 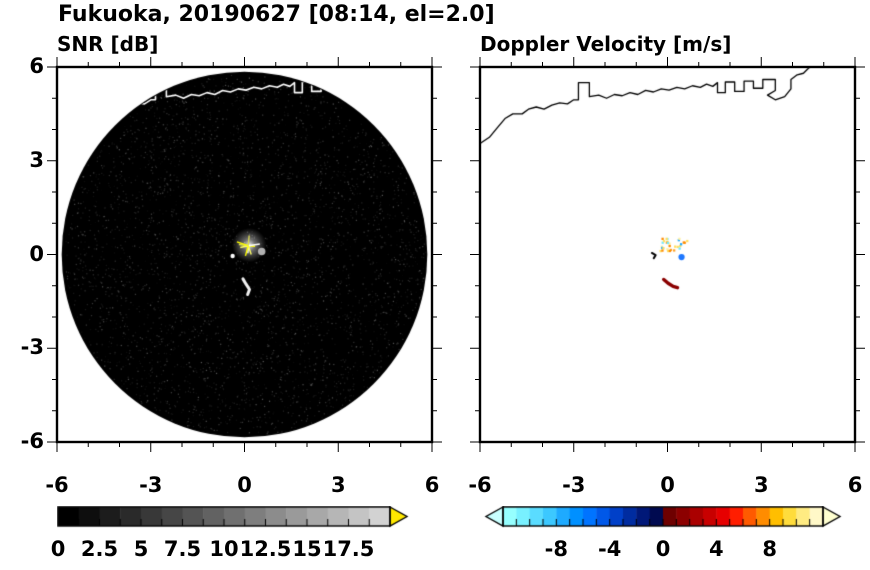 I want to click on colorbar-tick-label: 5, so click(x=141, y=549).